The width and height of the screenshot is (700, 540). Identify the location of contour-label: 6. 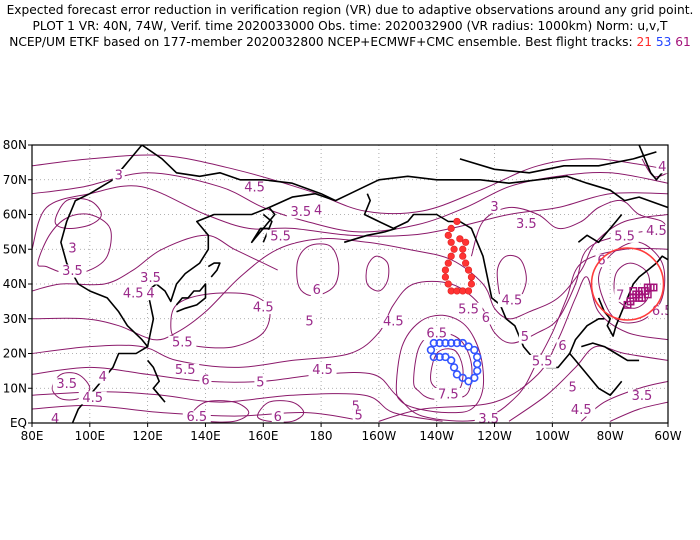
(486, 318).